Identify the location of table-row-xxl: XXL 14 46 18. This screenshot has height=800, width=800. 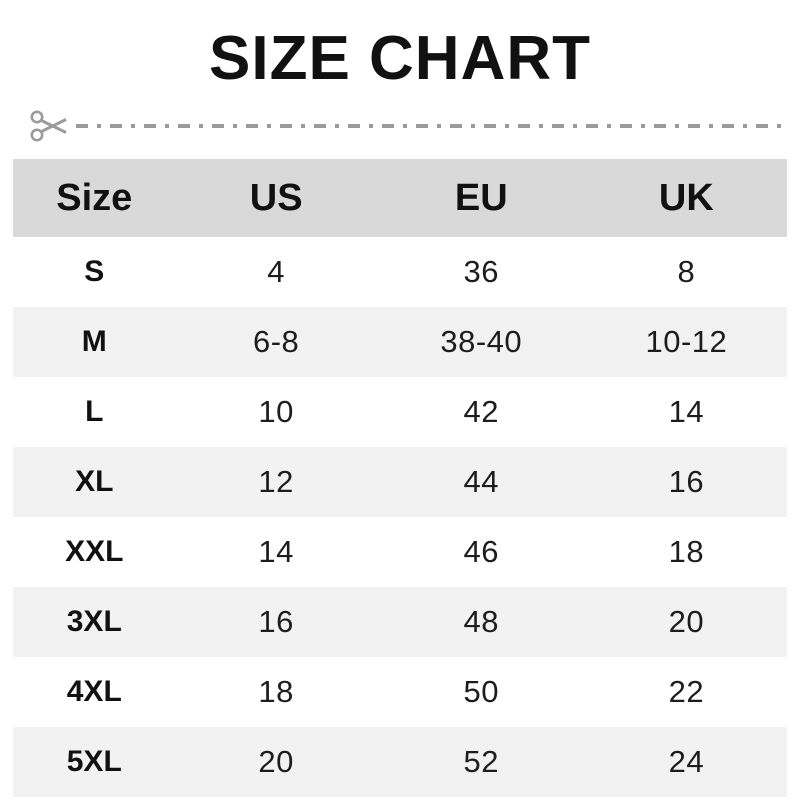
(400, 552).